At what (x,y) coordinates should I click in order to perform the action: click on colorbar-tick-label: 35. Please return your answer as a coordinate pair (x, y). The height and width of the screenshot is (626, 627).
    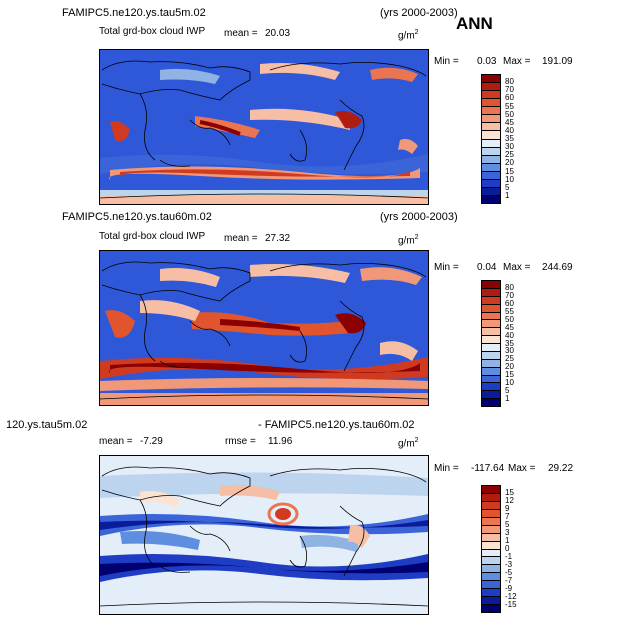
    Looking at the image, I should click on (509, 138).